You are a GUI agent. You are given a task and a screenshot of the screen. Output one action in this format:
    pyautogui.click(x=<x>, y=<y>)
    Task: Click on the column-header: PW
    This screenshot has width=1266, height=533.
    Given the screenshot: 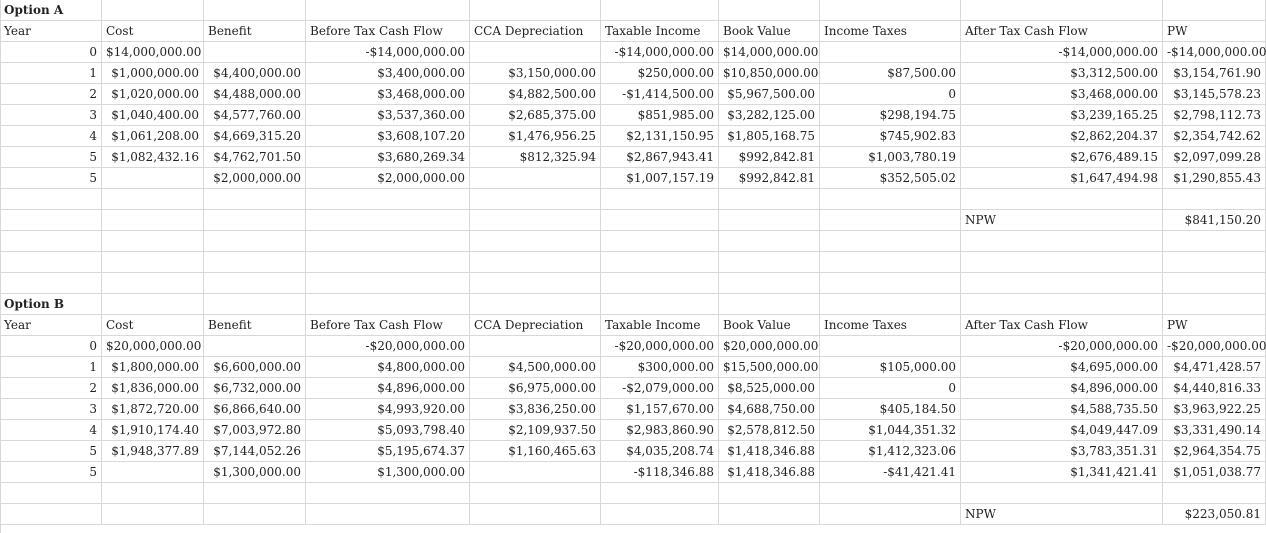 What is the action you would take?
    pyautogui.click(x=1214, y=325)
    